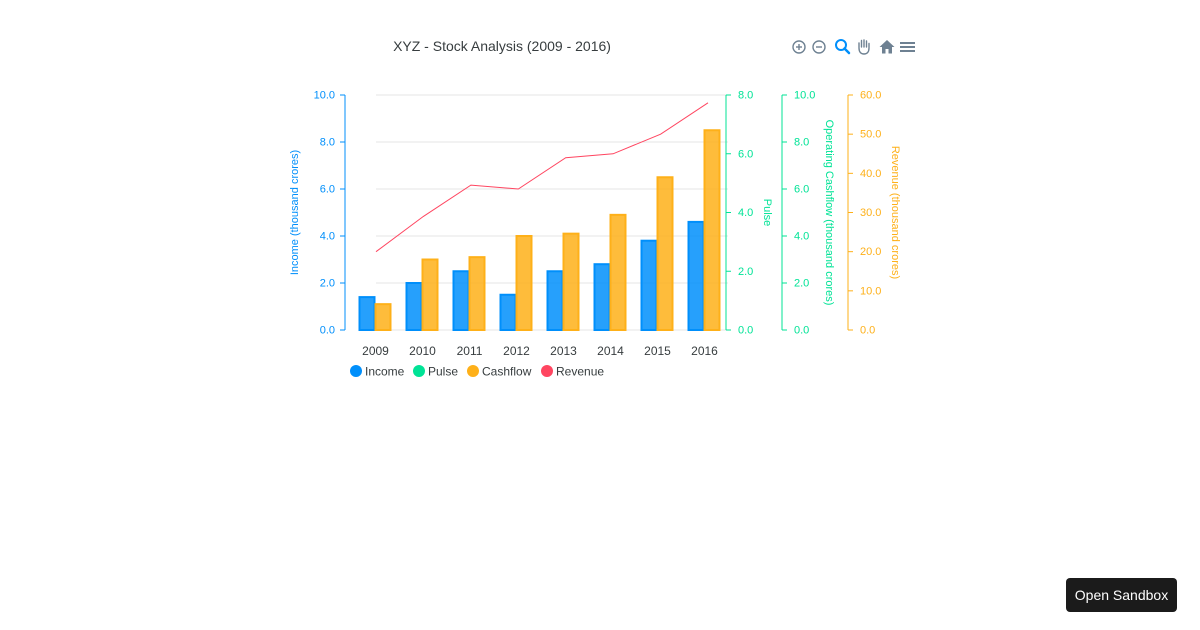  What do you see at coordinates (704, 351) in the screenshot?
I see `x-axis-tick-label: 2016` at bounding box center [704, 351].